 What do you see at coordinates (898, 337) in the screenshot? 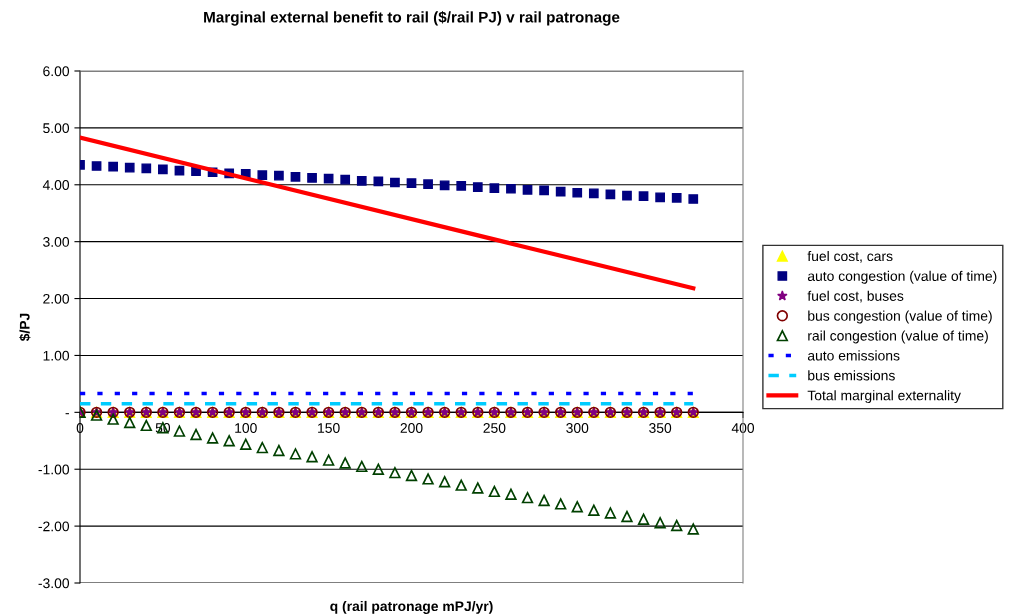
I see `legend-label: rail congestion (value of time)` at bounding box center [898, 337].